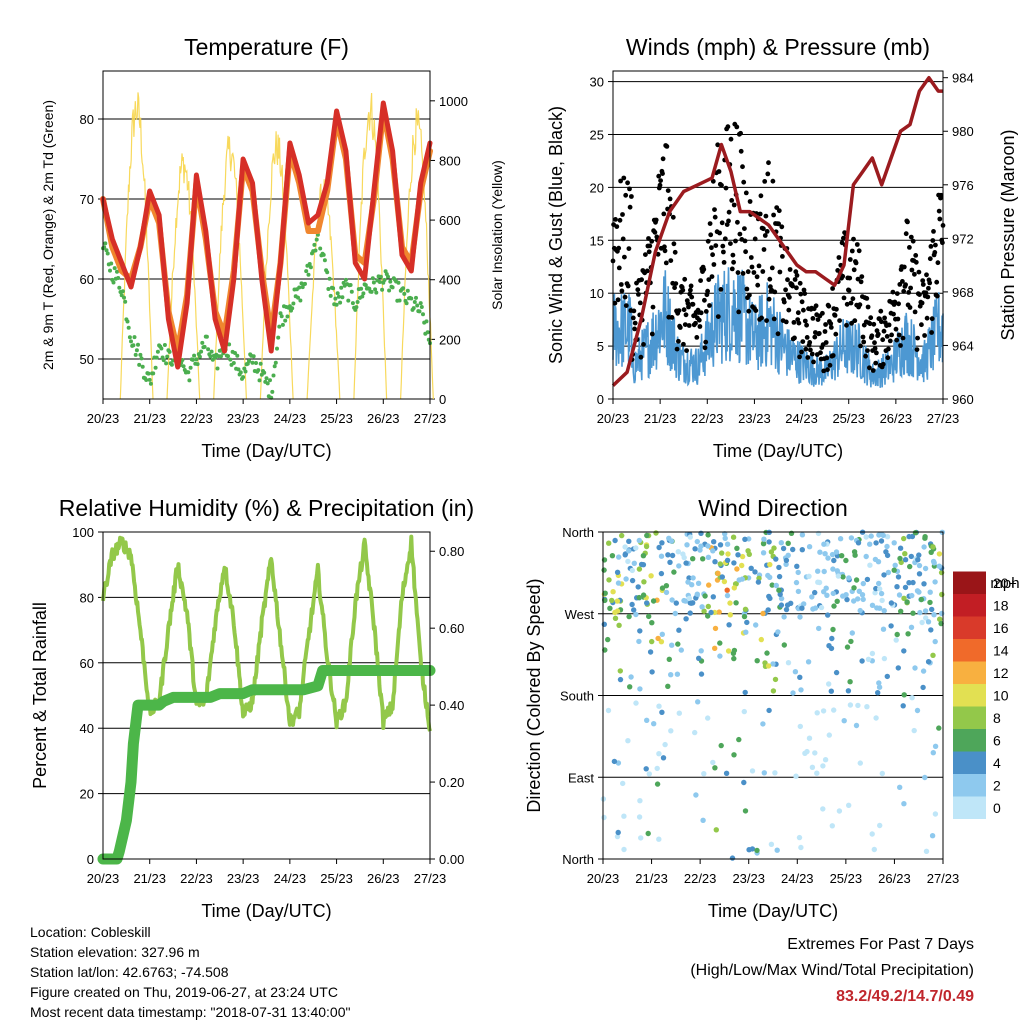 The image size is (1024, 1024). What do you see at coordinates (997, 808) in the screenshot?
I see `legend-label: 0` at bounding box center [997, 808].